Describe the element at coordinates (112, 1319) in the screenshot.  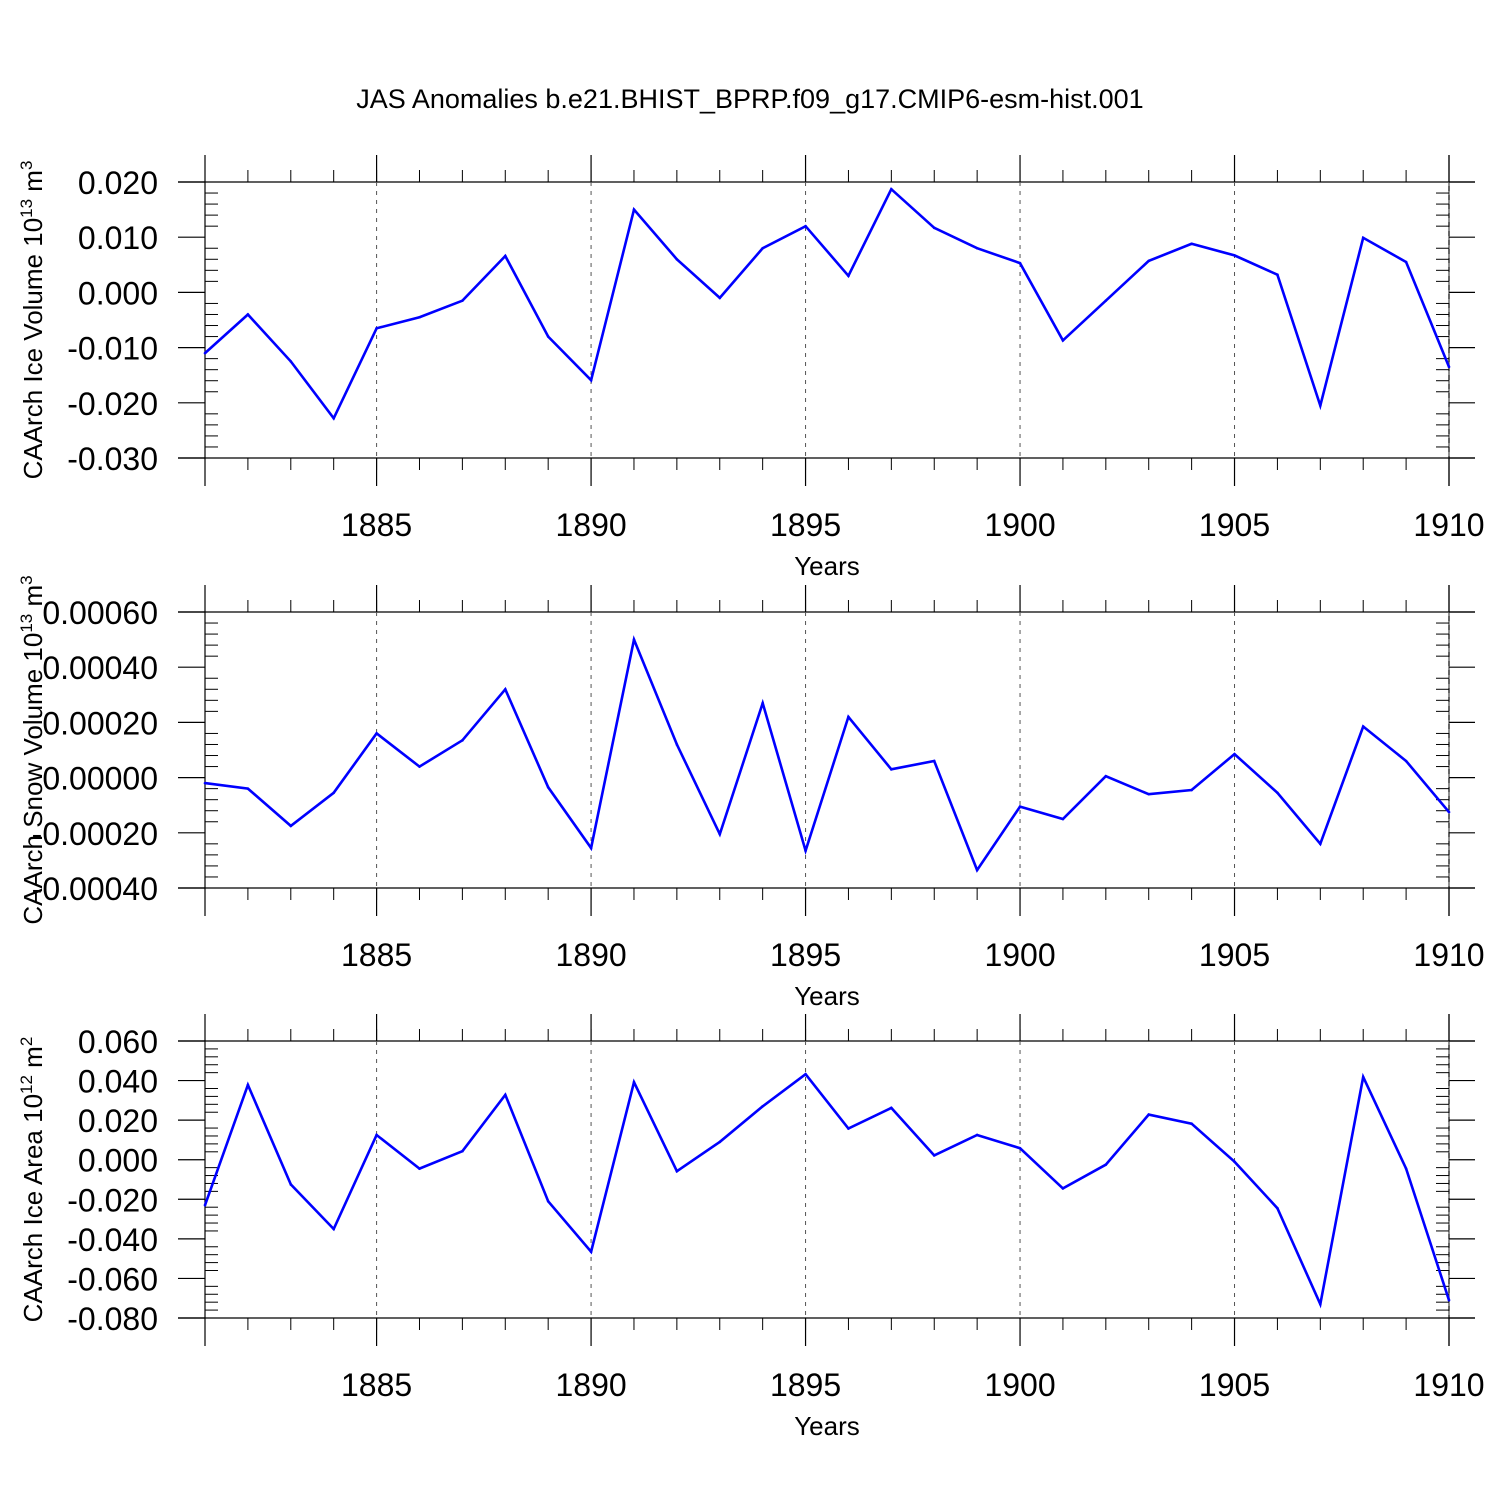
I see `y-tick-label: -0.080` at that location.